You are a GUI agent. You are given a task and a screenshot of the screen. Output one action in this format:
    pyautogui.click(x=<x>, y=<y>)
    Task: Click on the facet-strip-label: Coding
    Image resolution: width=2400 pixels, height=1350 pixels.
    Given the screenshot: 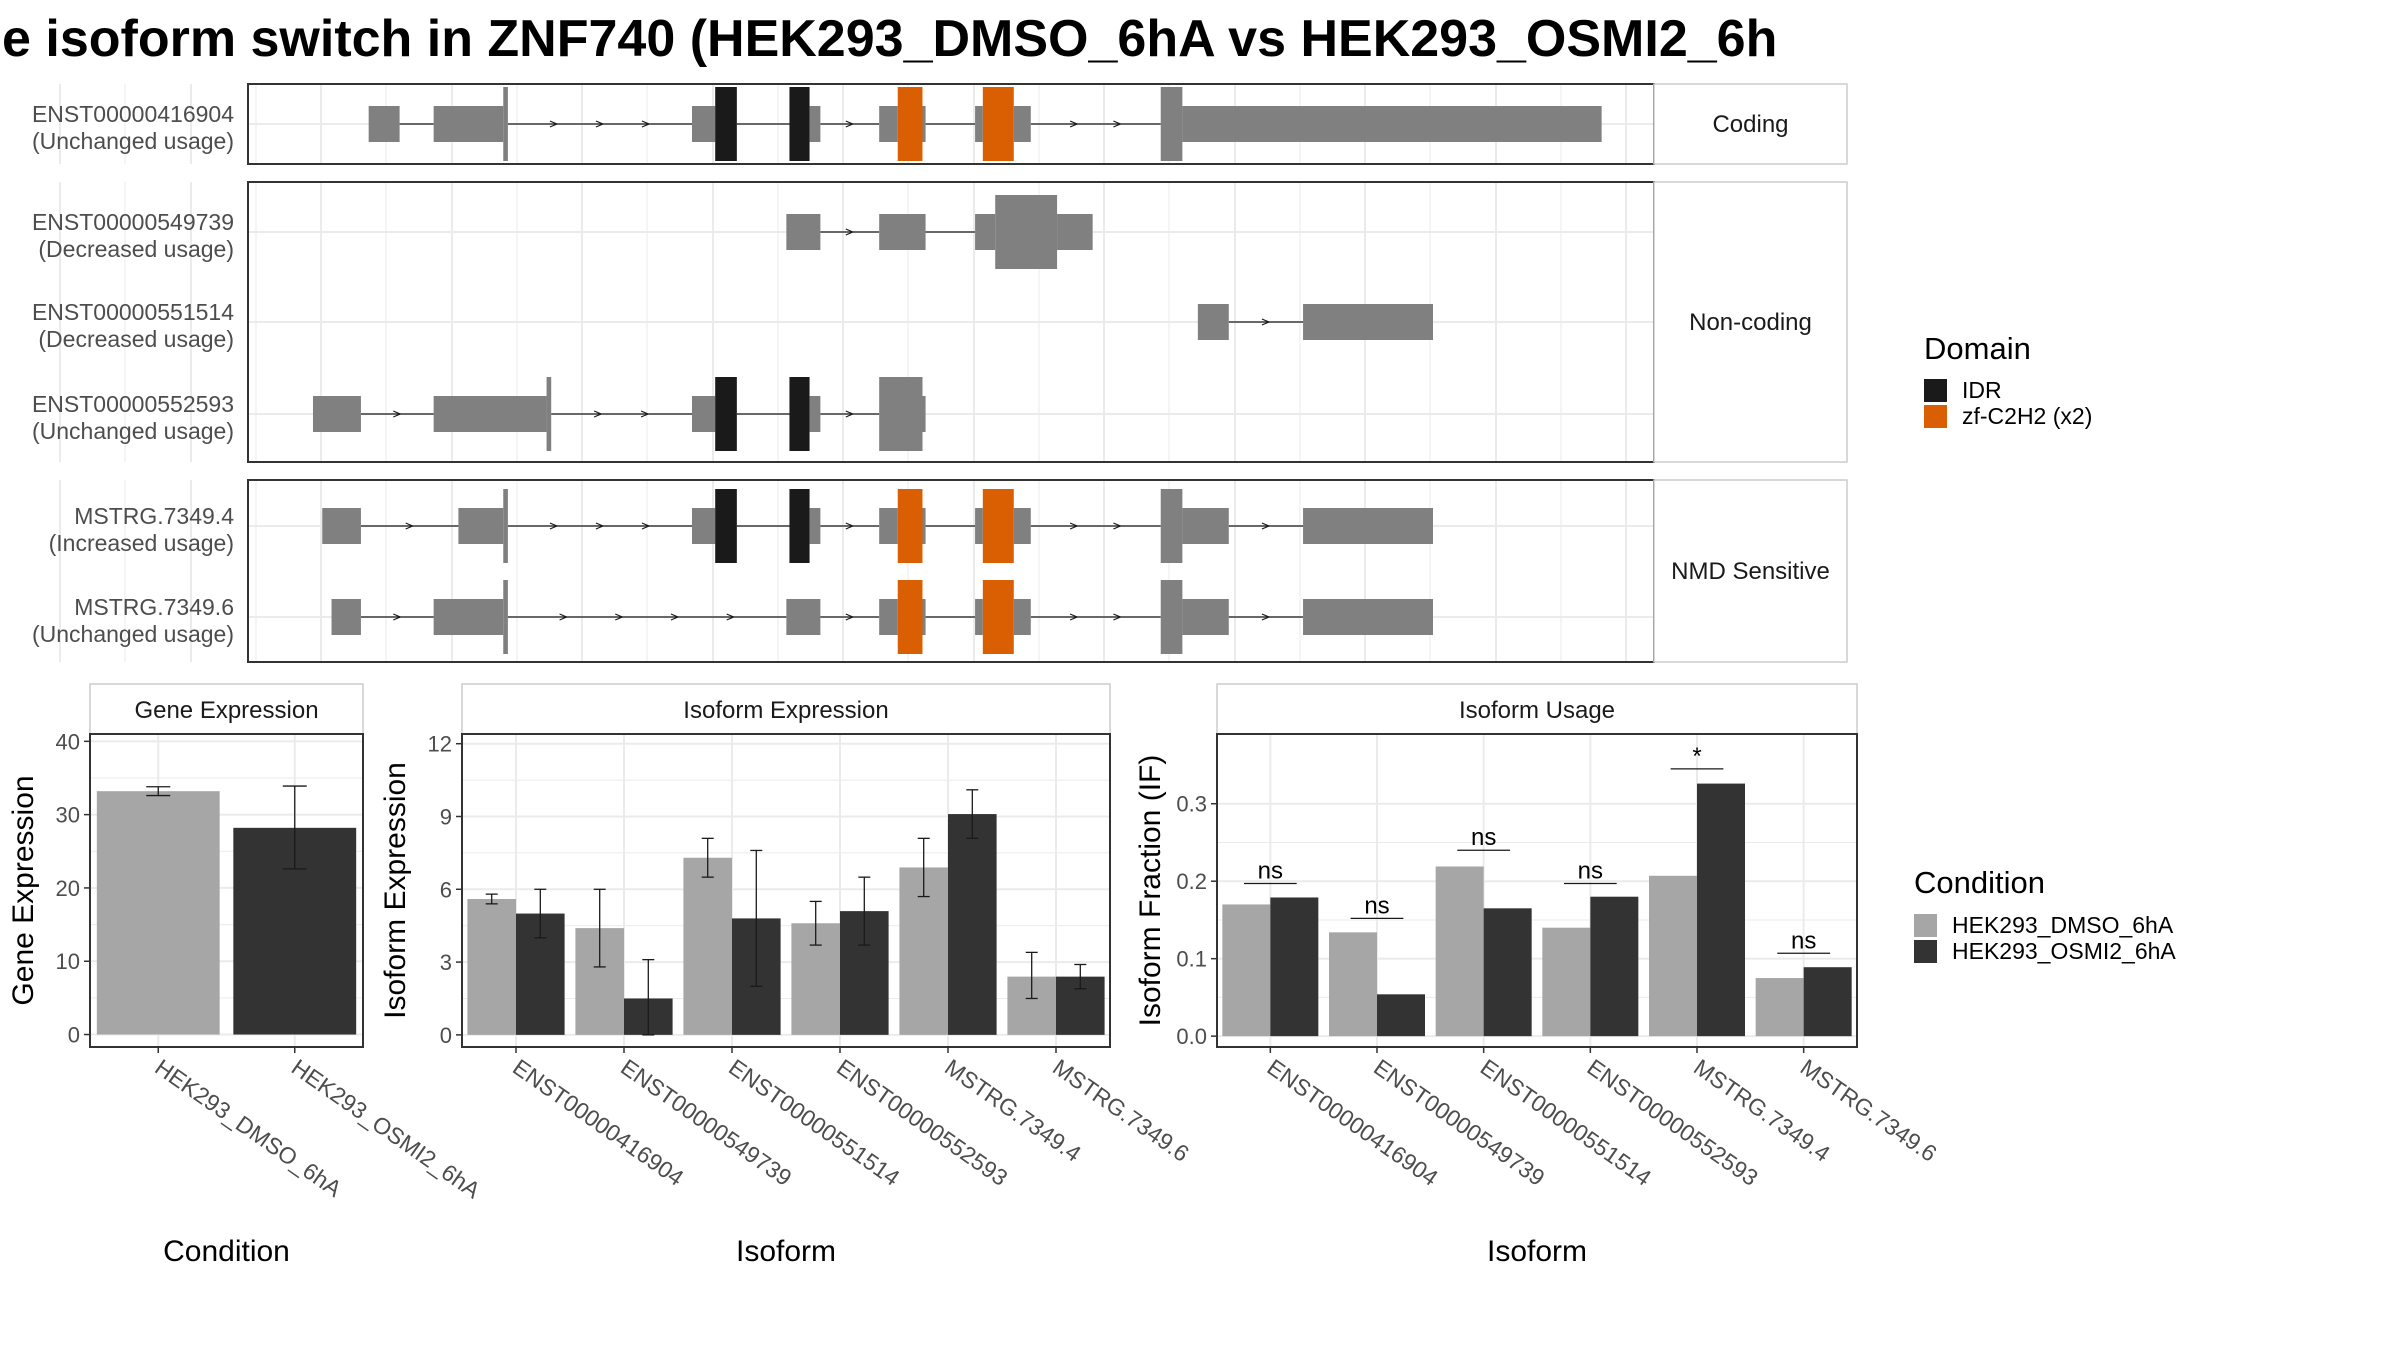 What is the action you would take?
    pyautogui.click(x=1750, y=124)
    